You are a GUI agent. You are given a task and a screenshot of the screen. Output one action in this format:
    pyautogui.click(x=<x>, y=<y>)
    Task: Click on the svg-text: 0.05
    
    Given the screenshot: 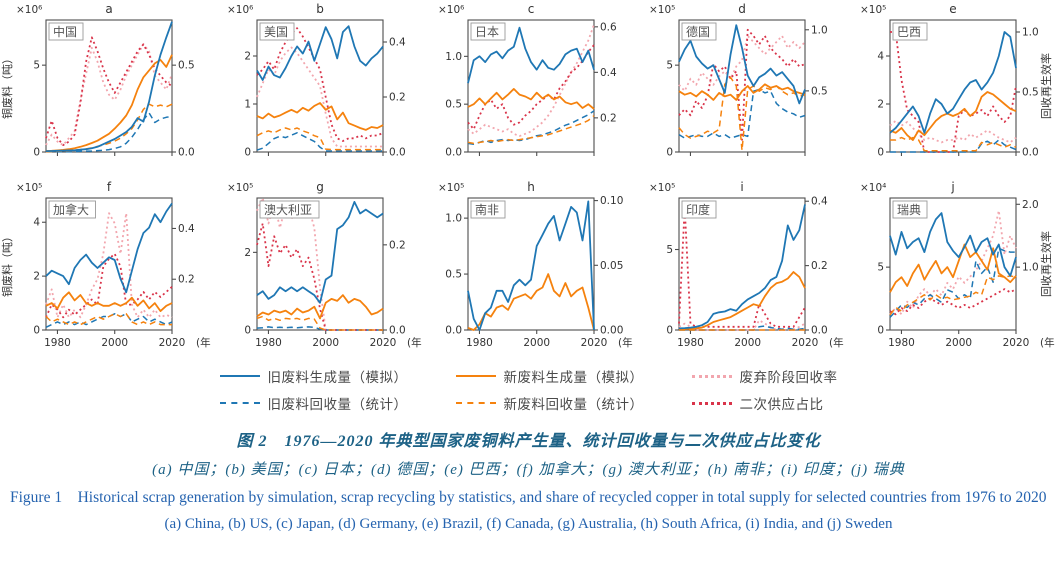 What is the action you would take?
    pyautogui.click(x=611, y=266)
    